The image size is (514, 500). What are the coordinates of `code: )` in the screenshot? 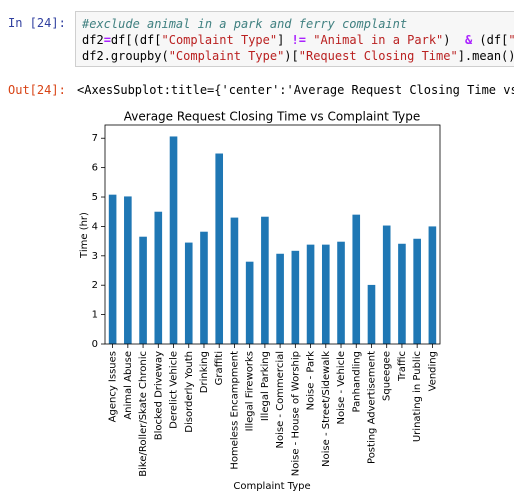 It's located at (454, 40).